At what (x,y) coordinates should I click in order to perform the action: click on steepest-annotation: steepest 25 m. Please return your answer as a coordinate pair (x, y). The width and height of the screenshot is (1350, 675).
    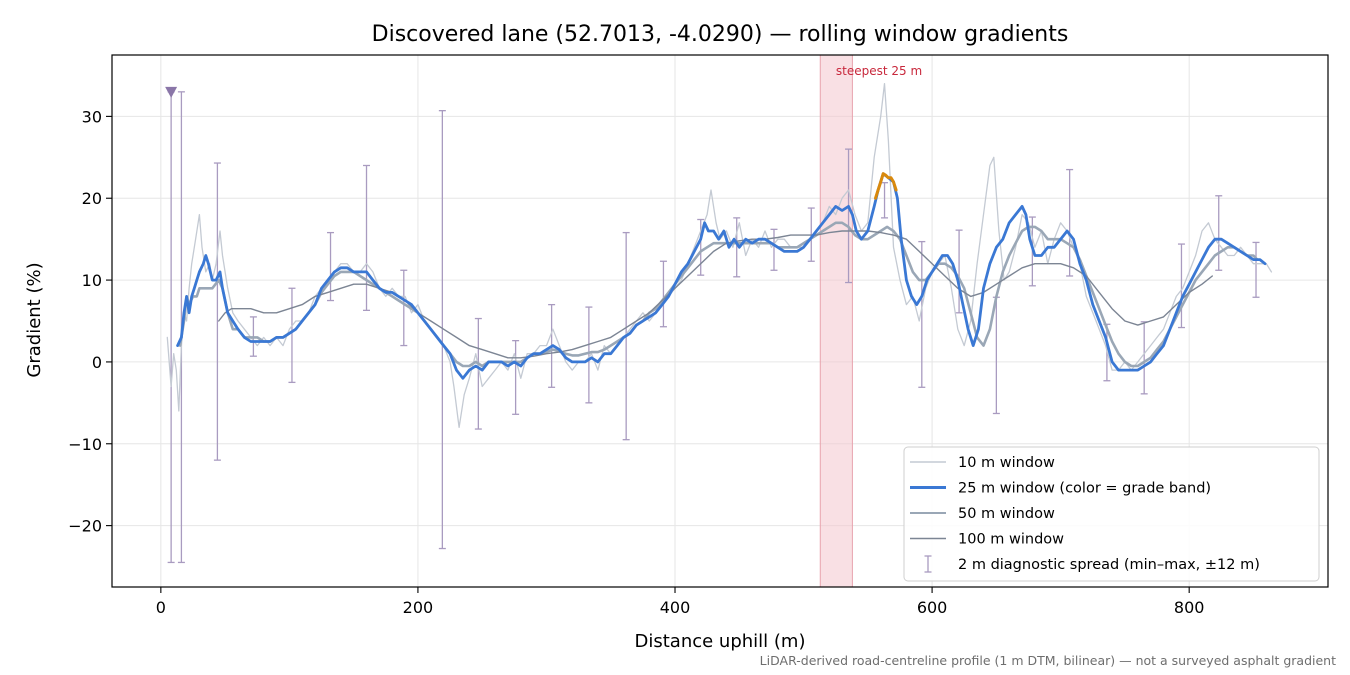
    Looking at the image, I should click on (879, 71).